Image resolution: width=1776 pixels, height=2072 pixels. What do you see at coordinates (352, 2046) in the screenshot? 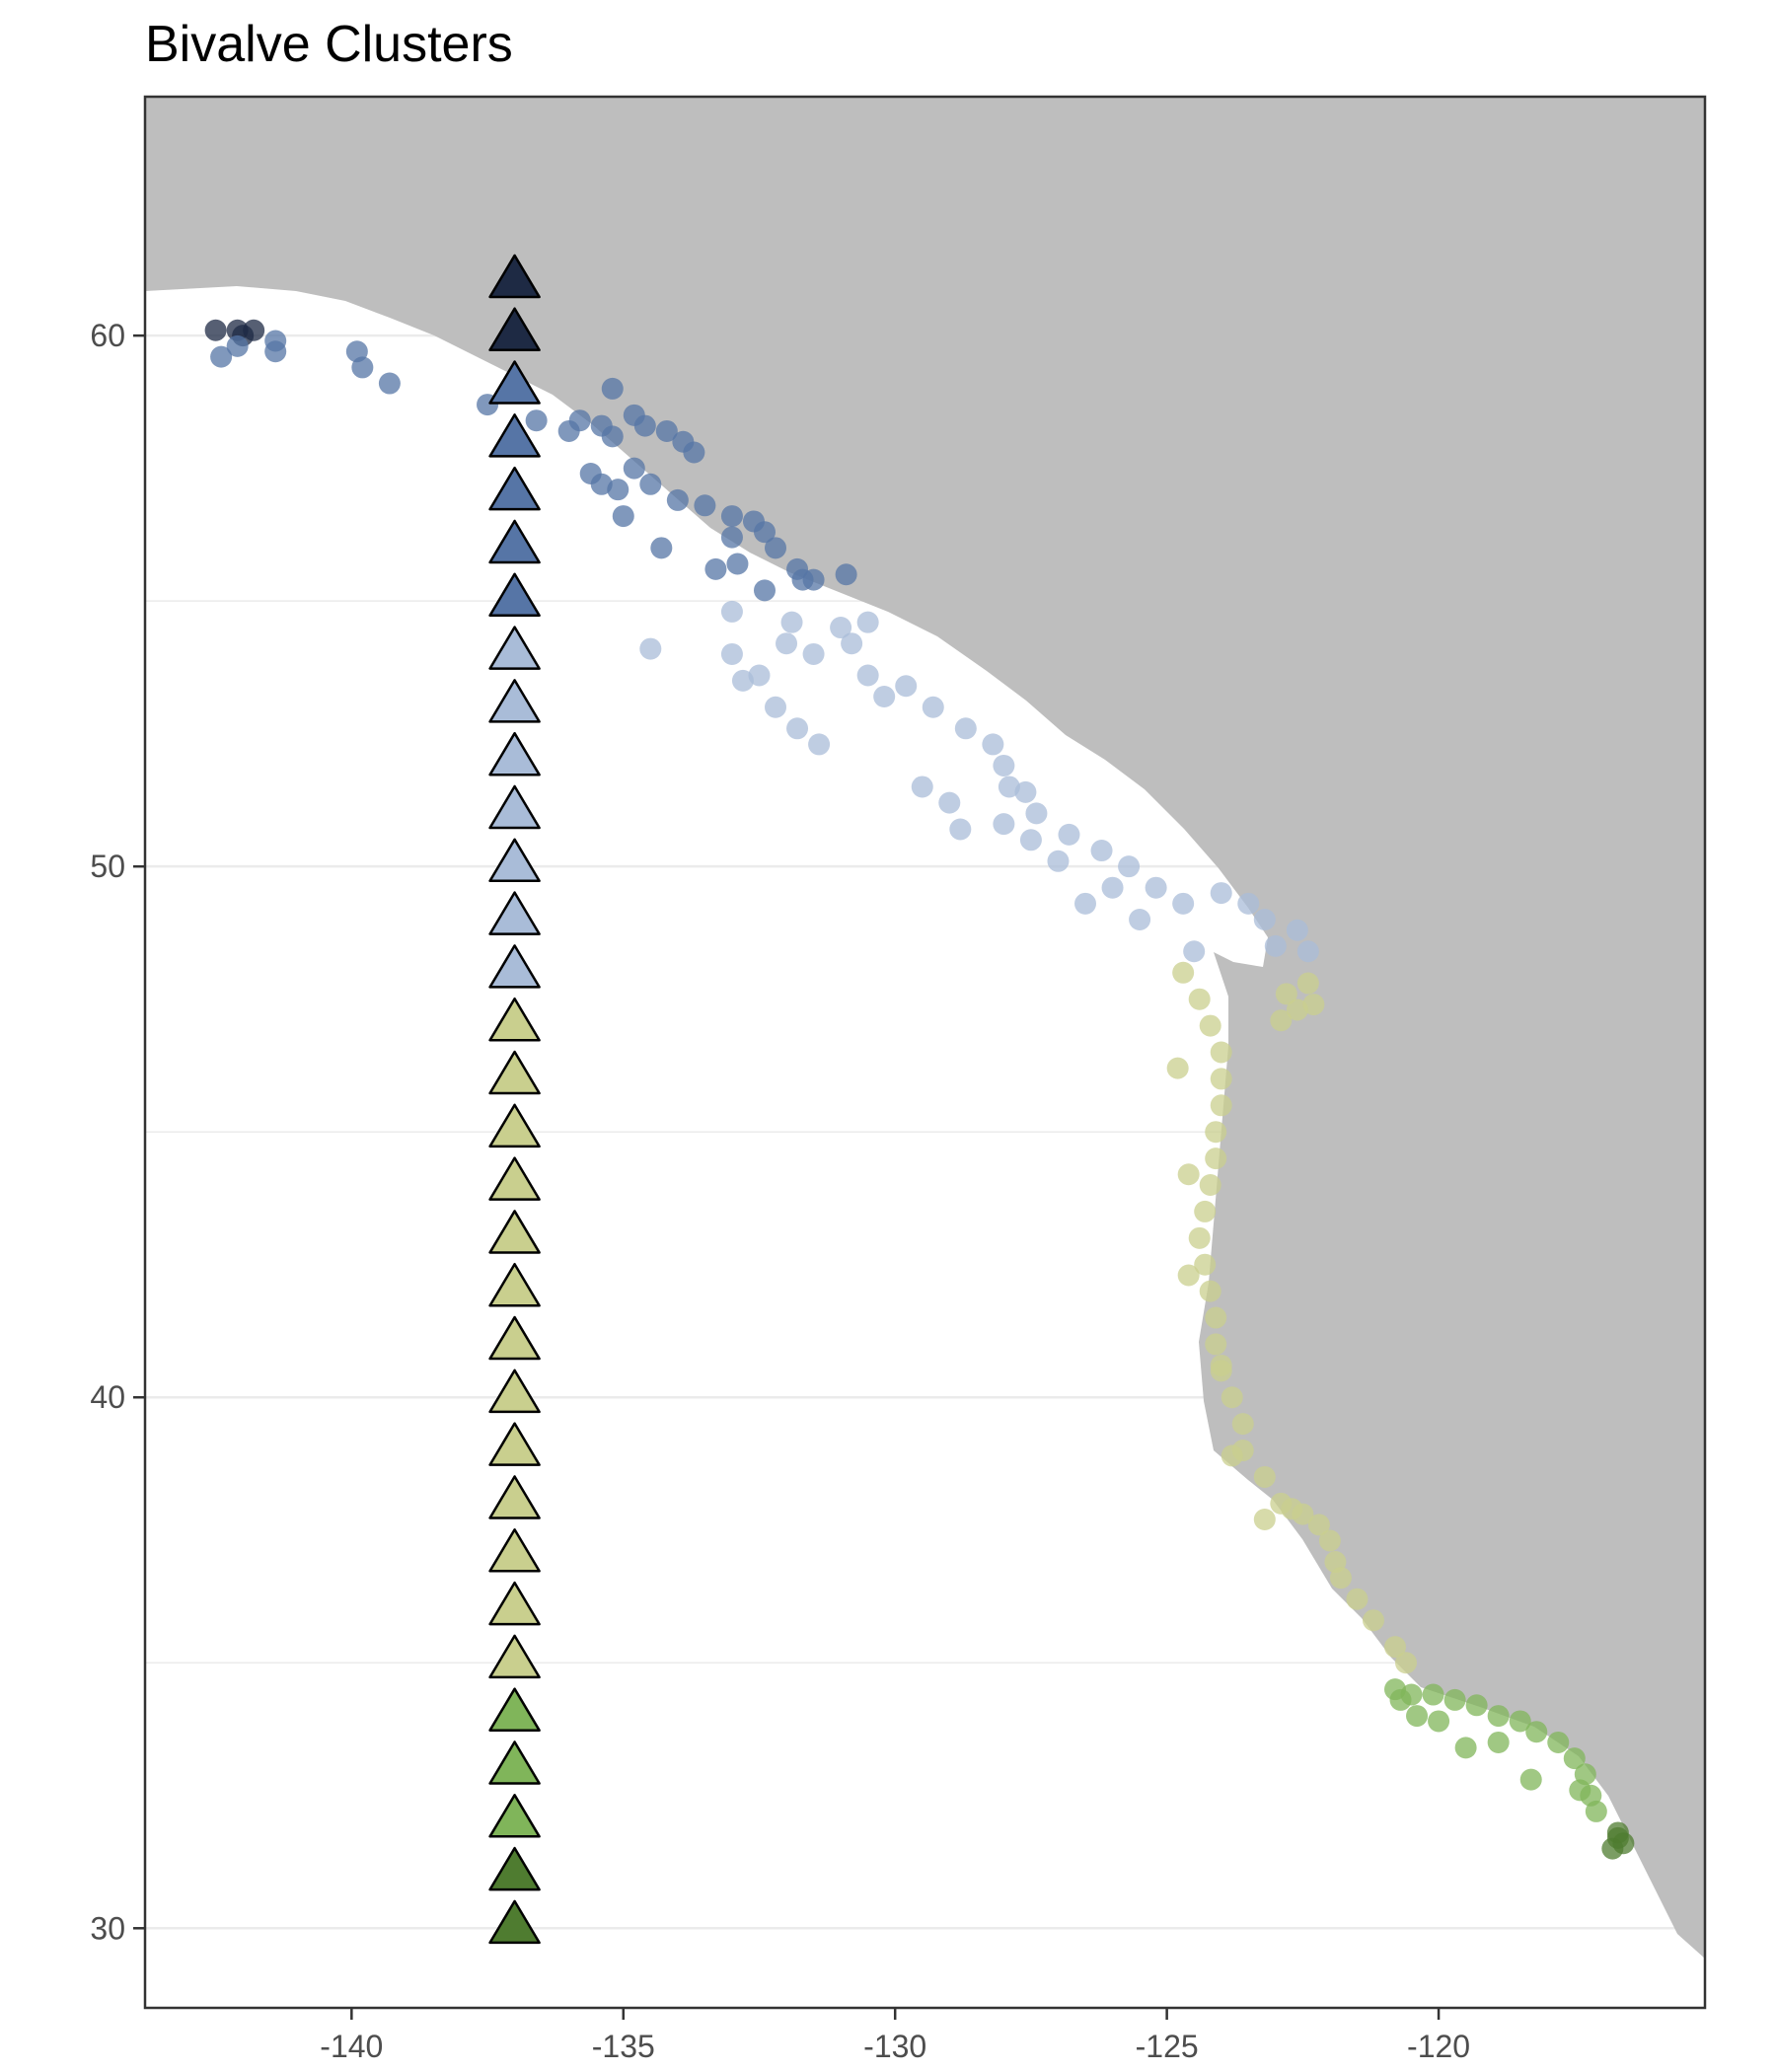
I see `x-tick-label: -140` at bounding box center [352, 2046].